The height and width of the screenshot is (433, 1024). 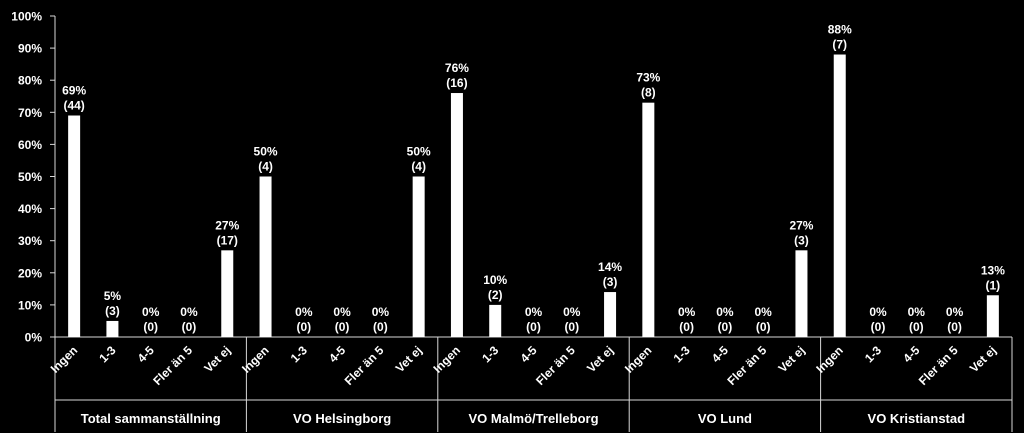 What do you see at coordinates (648, 93) in the screenshot?
I see `data-label-count: (8)` at bounding box center [648, 93].